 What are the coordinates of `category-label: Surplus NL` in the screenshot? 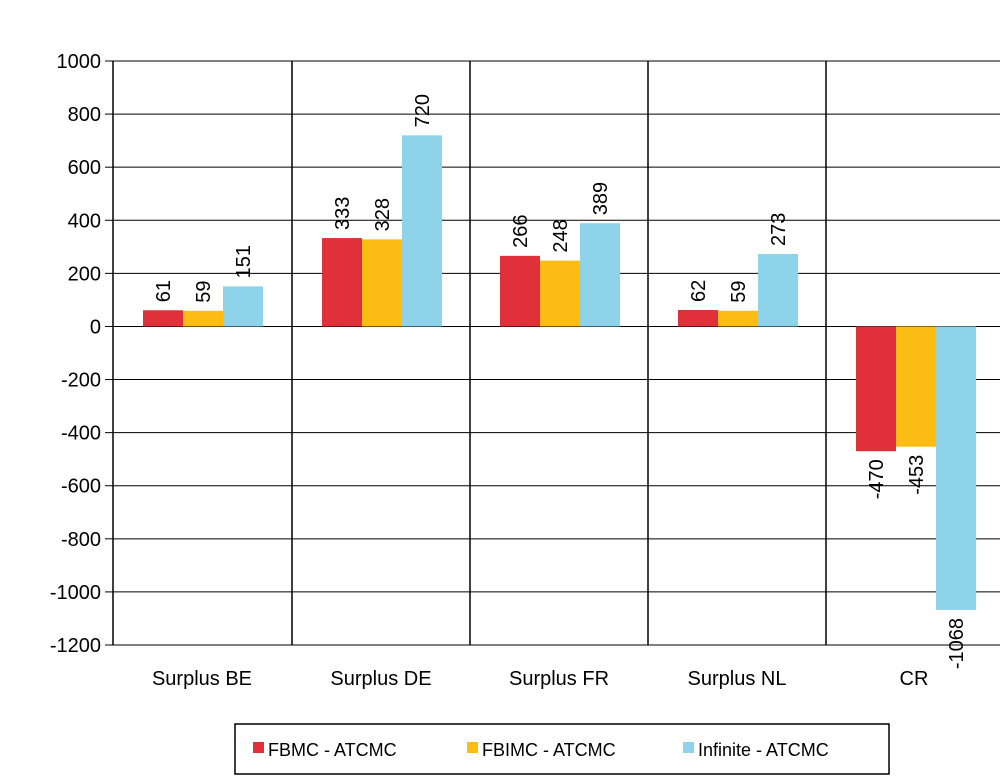 It's located at (737, 679).